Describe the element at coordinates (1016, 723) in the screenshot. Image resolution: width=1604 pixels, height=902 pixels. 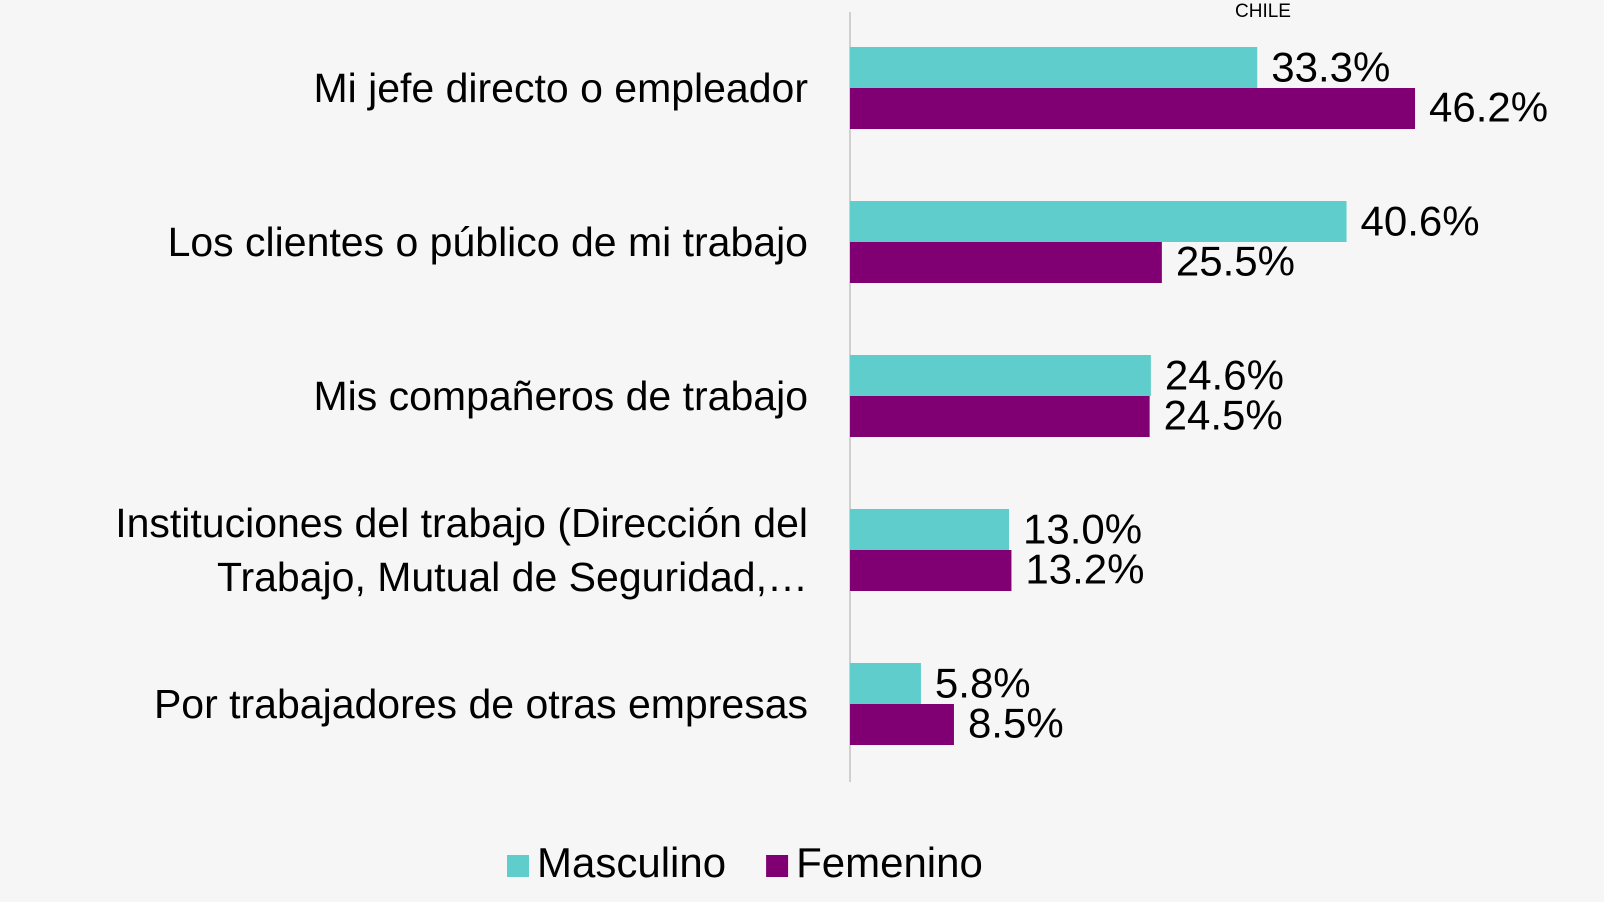
I see `data-label: 8.5%` at that location.